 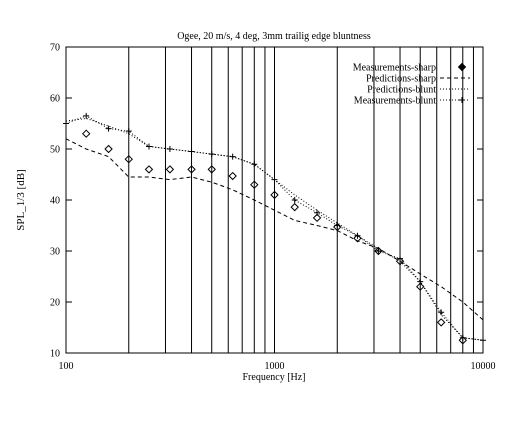 What do you see at coordinates (55, 99) in the screenshot?
I see `y-tick-label: 60` at bounding box center [55, 99].